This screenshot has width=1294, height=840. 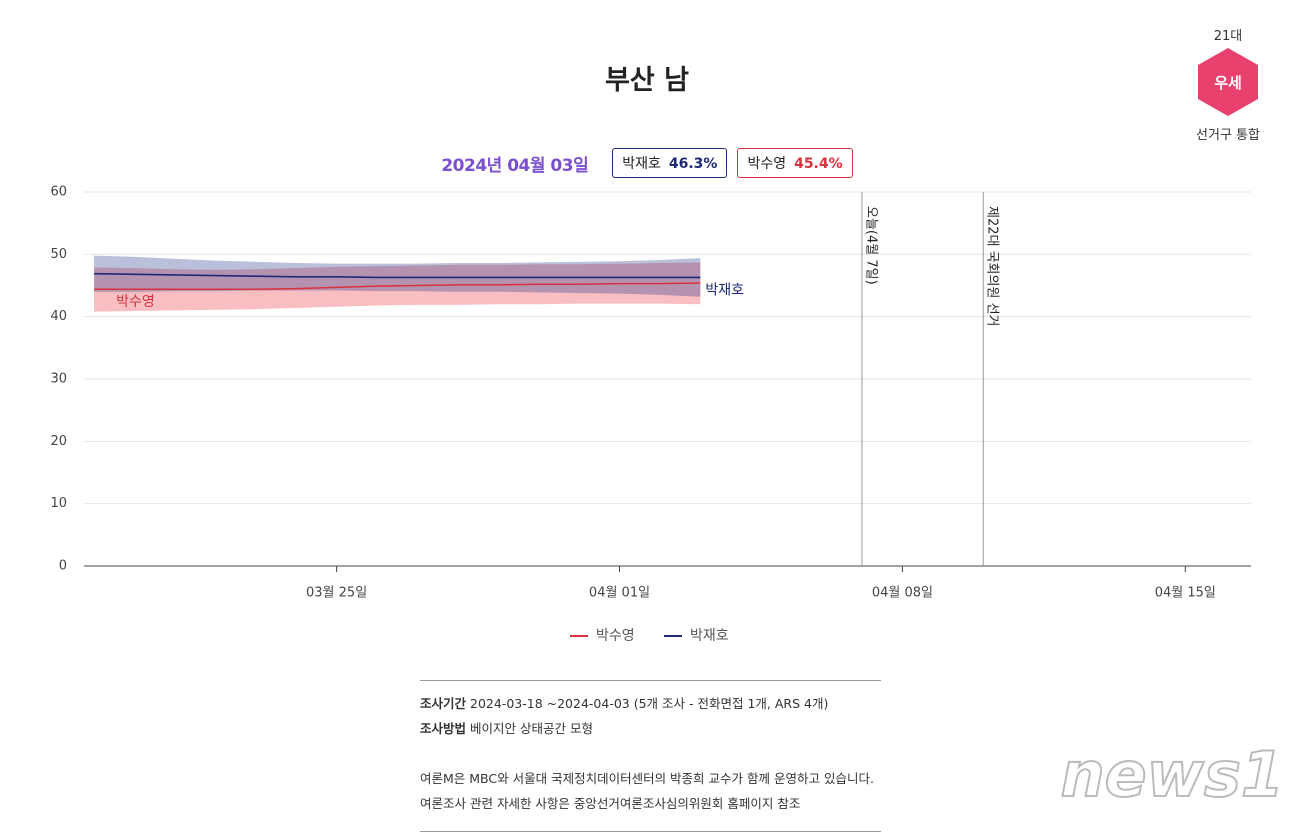 What do you see at coordinates (647, 80) in the screenshot?
I see `title: 부산 남` at bounding box center [647, 80].